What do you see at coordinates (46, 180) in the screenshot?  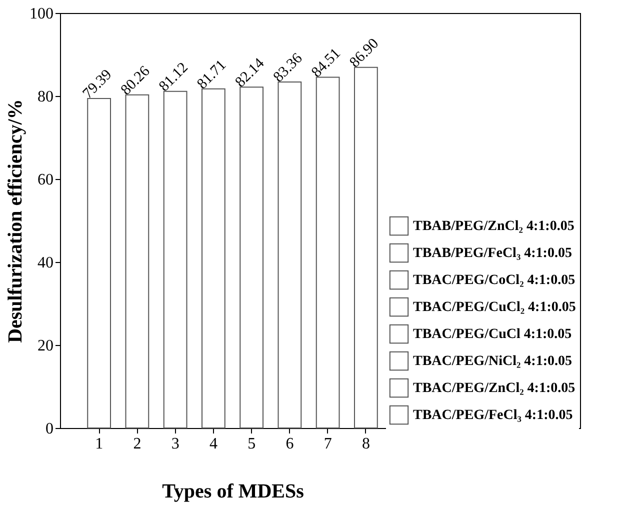 I see `y-tick-label: 60` at bounding box center [46, 180].